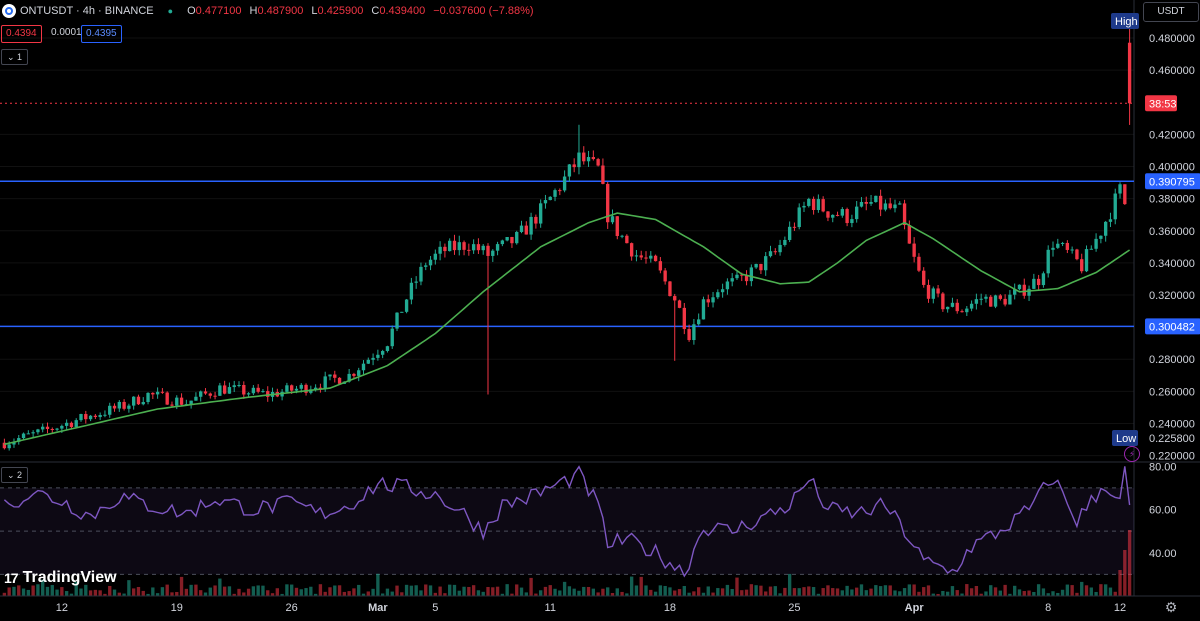  I want to click on tradingview-logo: 17 TradingView, so click(60, 578).